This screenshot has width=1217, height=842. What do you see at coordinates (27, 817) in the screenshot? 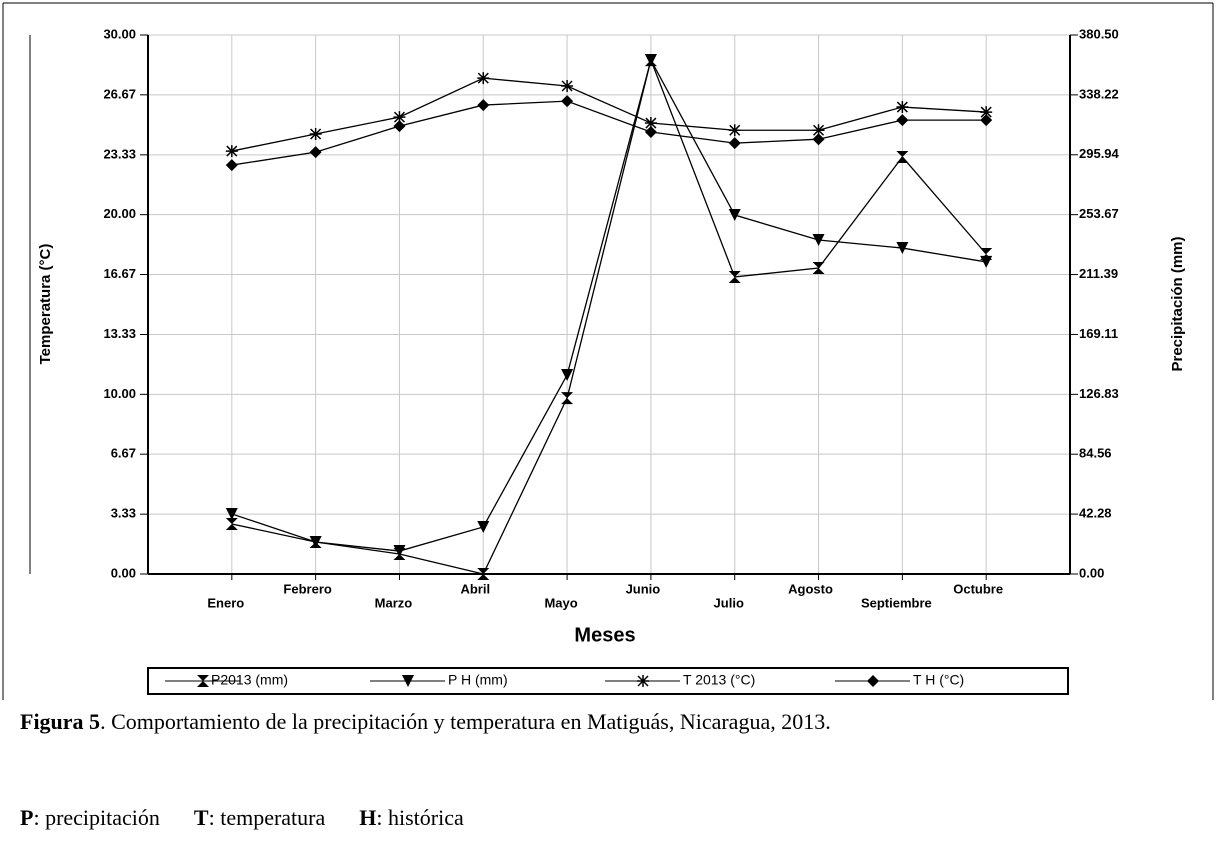
I see `note-key: P` at bounding box center [27, 817].